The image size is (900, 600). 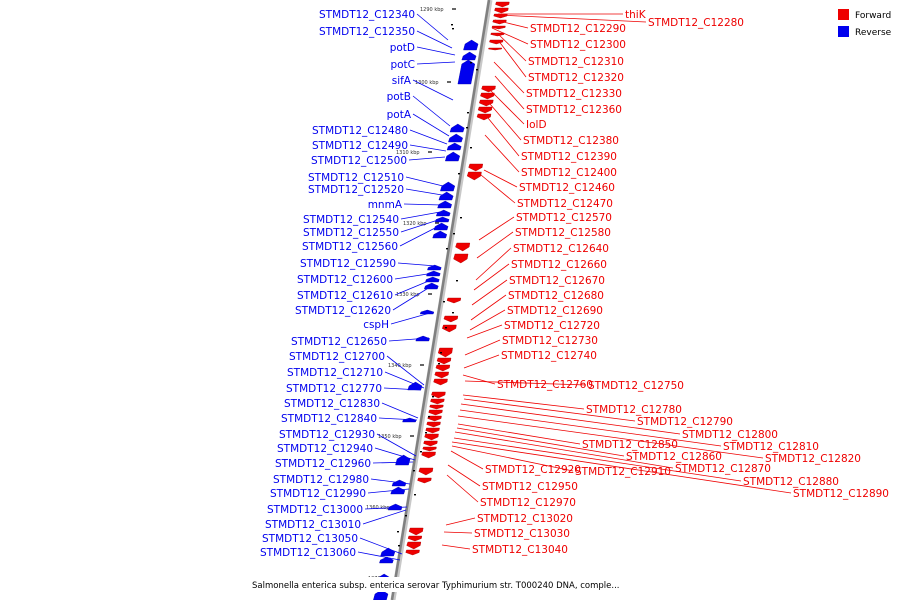 I want to click on forward-gene-label: STMDT12_C12950, so click(x=530, y=487).